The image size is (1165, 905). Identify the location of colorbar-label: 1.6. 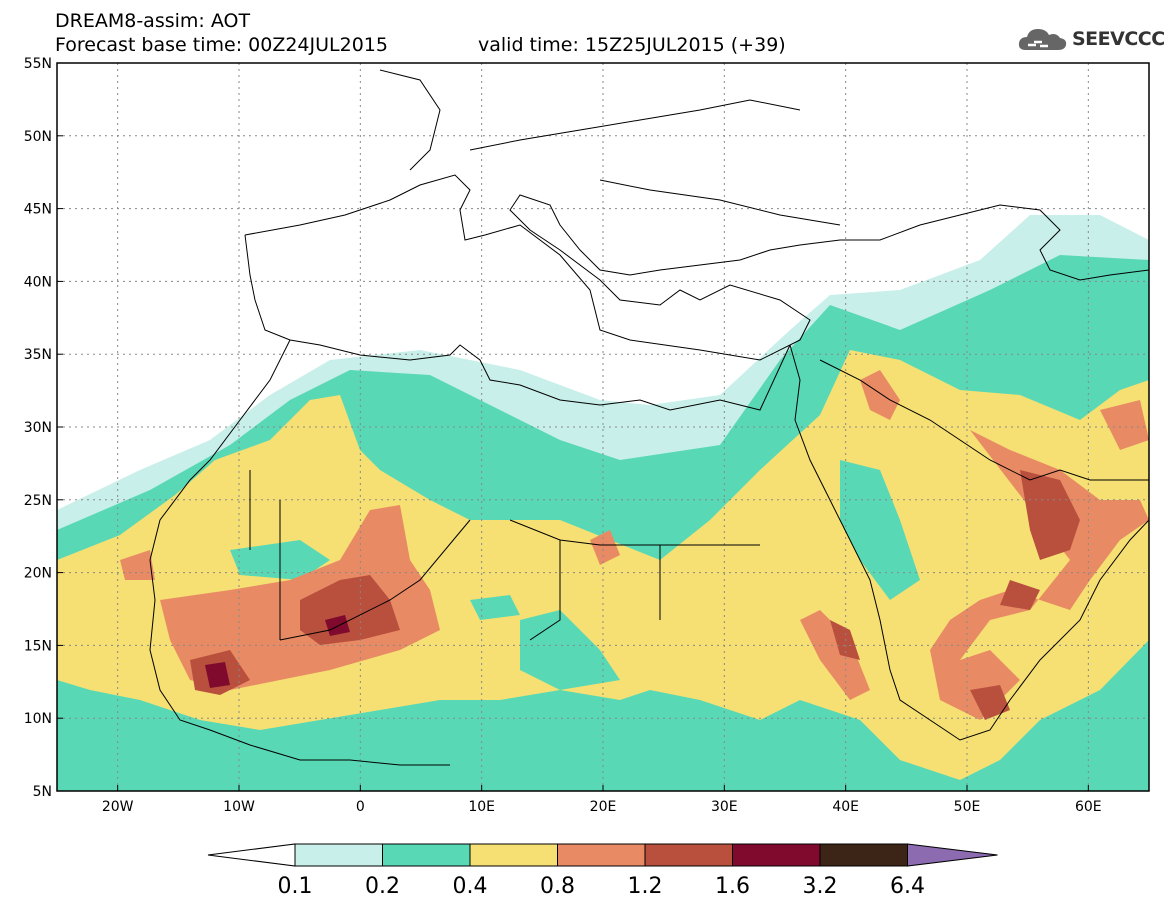
(732, 886).